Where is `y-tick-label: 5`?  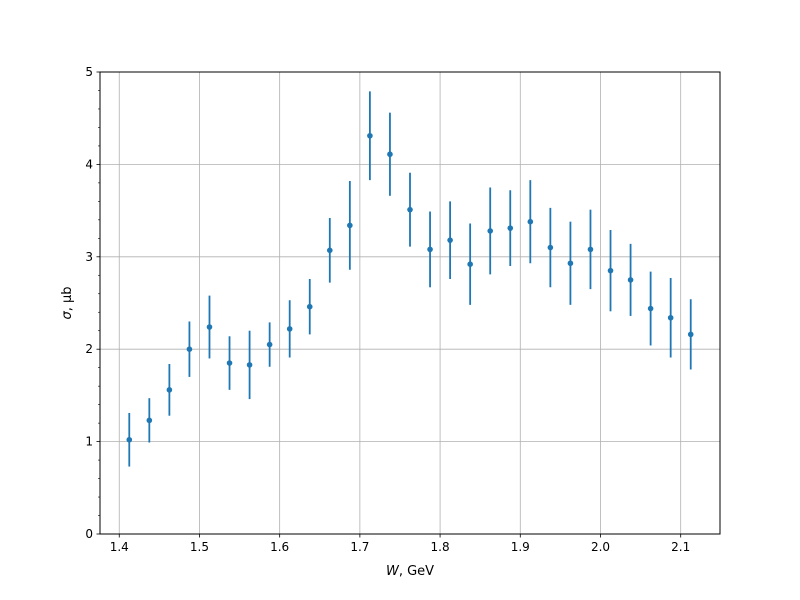
y-tick-label: 5 is located at coordinates (89, 72).